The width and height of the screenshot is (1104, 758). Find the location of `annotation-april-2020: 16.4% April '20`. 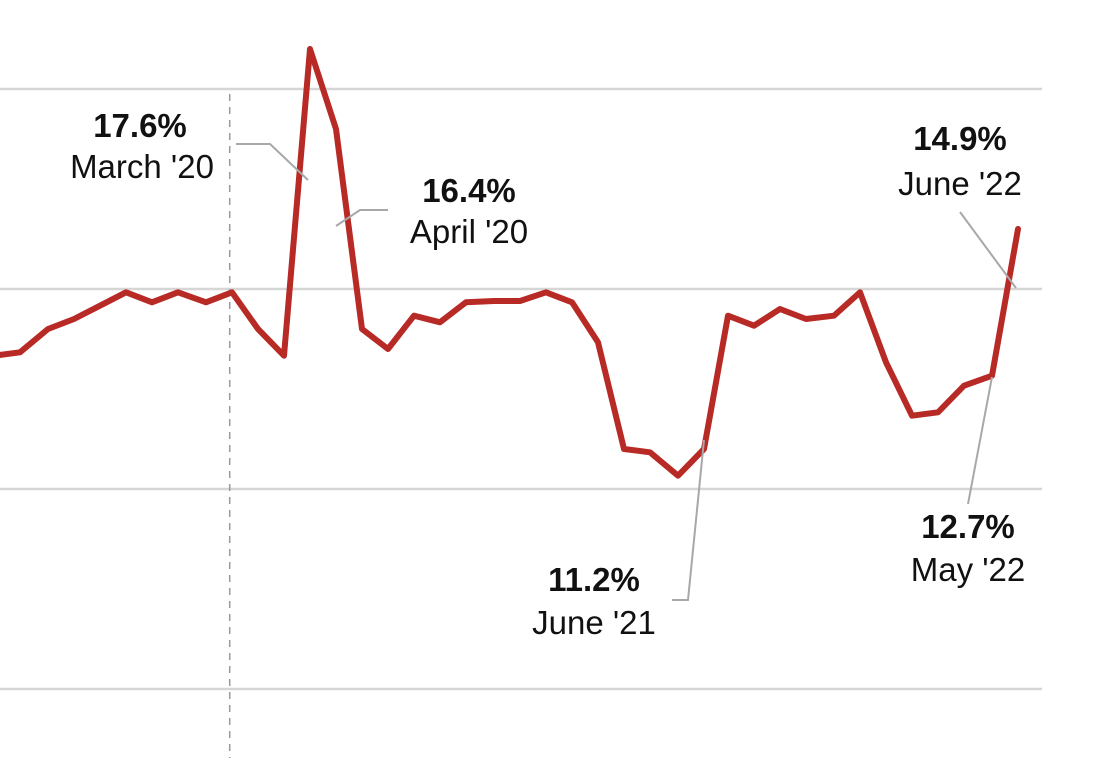

annotation-april-2020: 16.4% April '20 is located at coordinates (431, 211).